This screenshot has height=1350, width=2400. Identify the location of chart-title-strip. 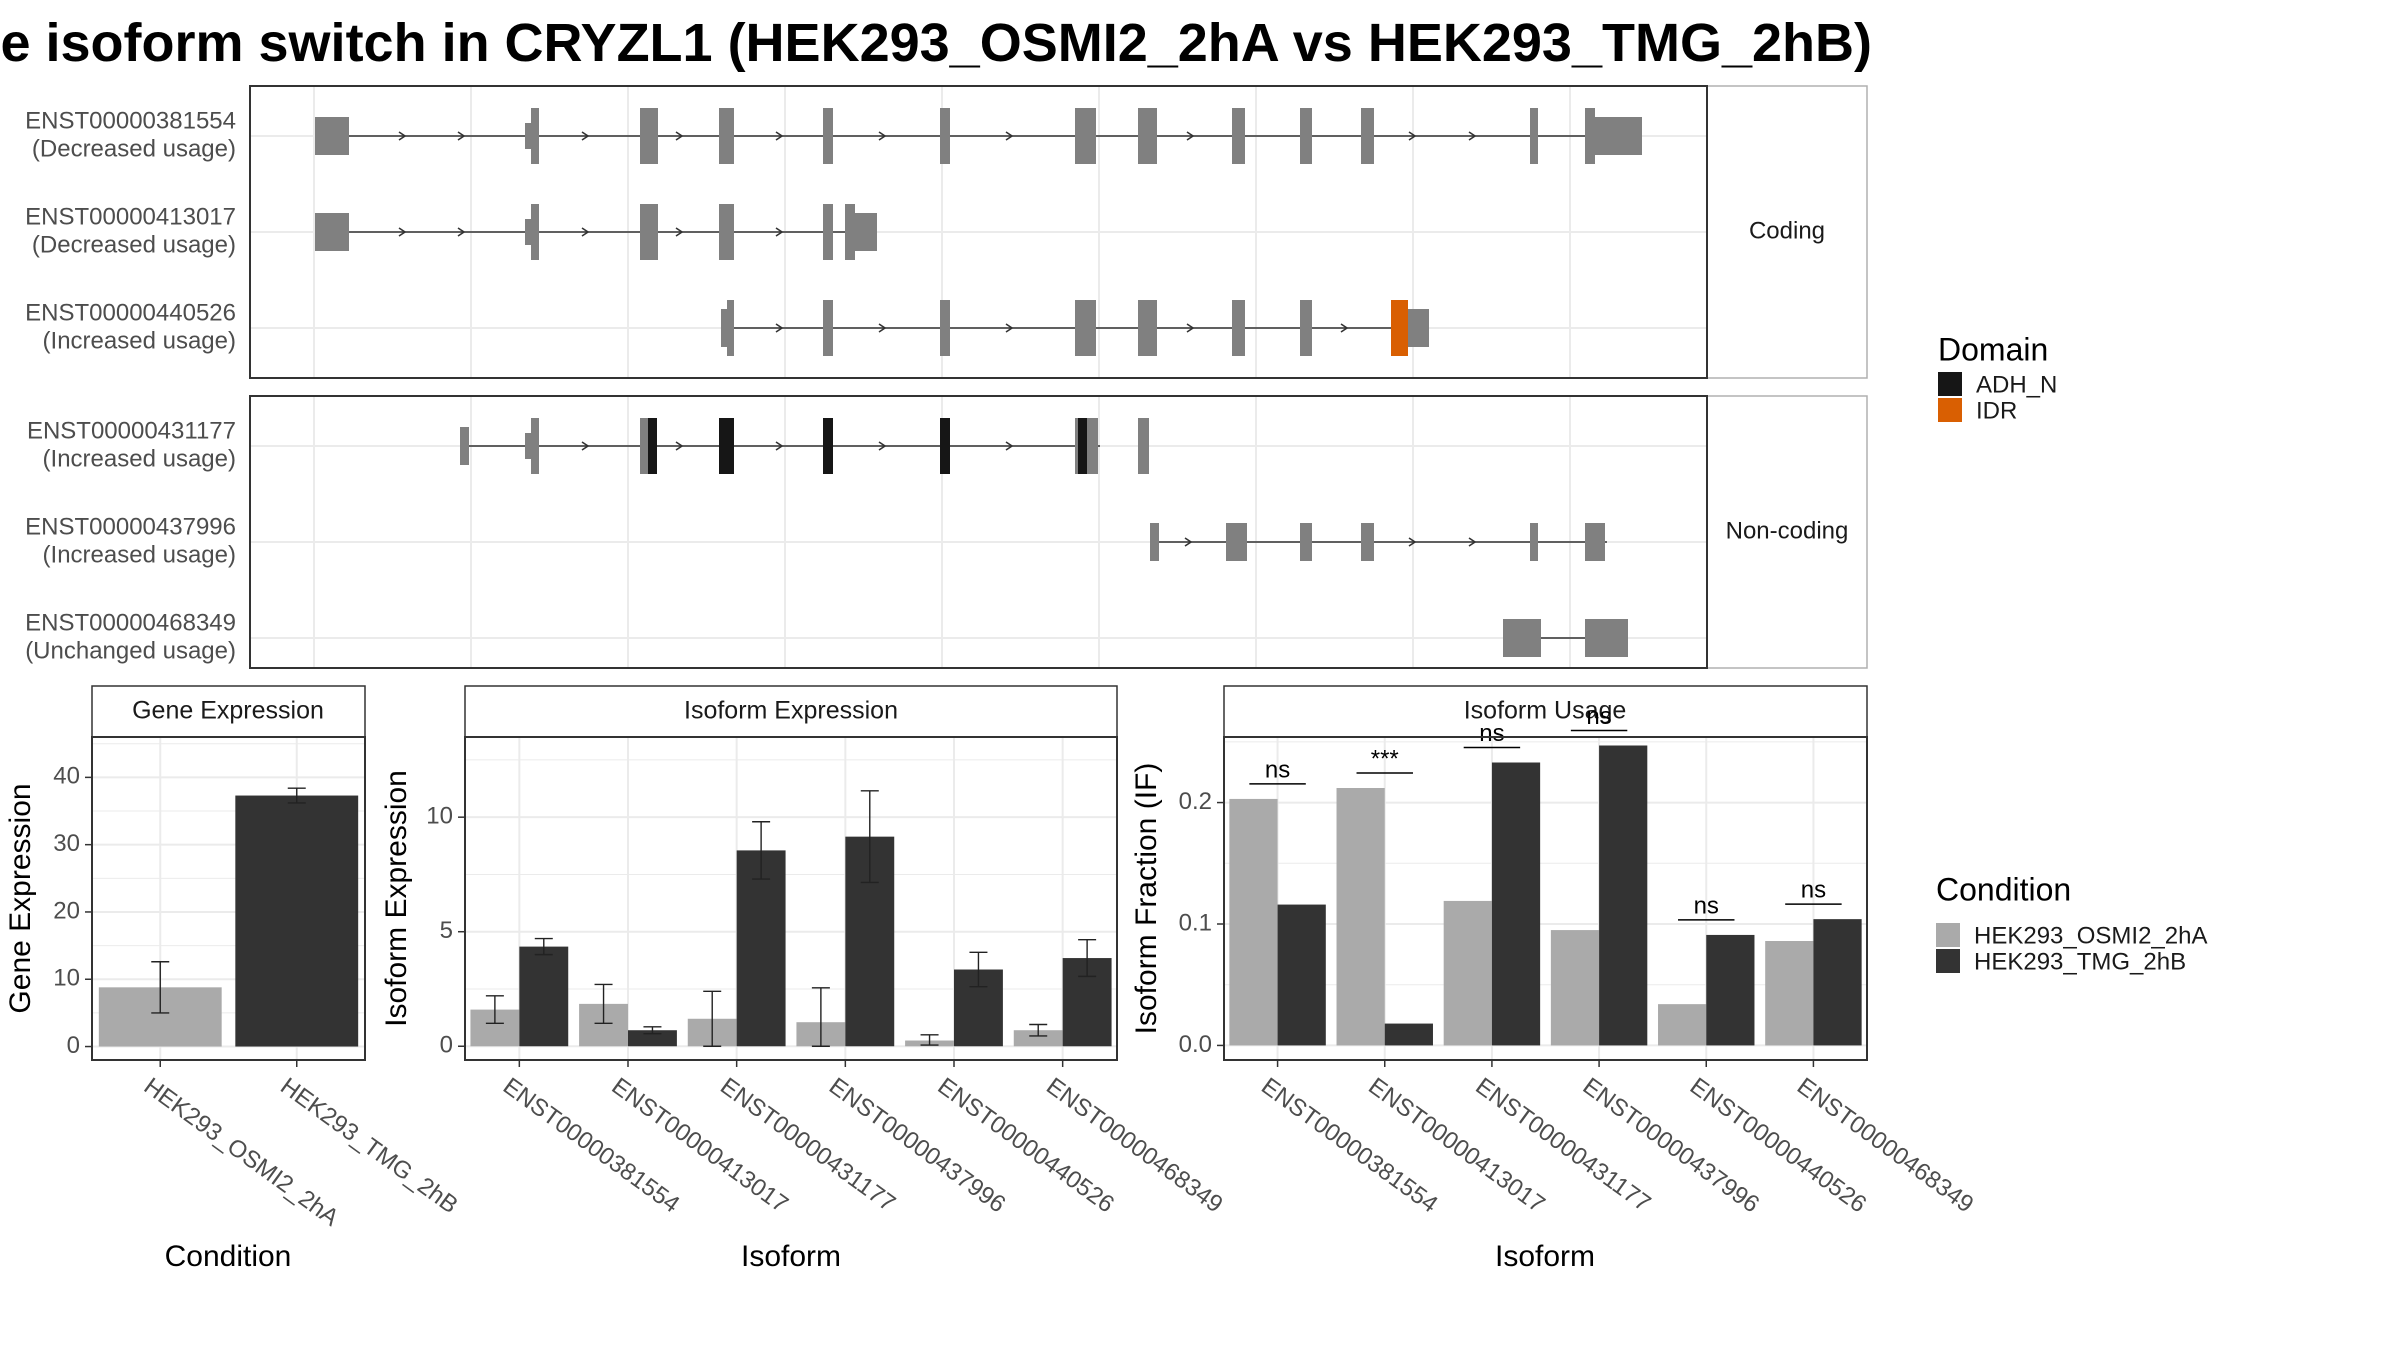
(1545, 711).